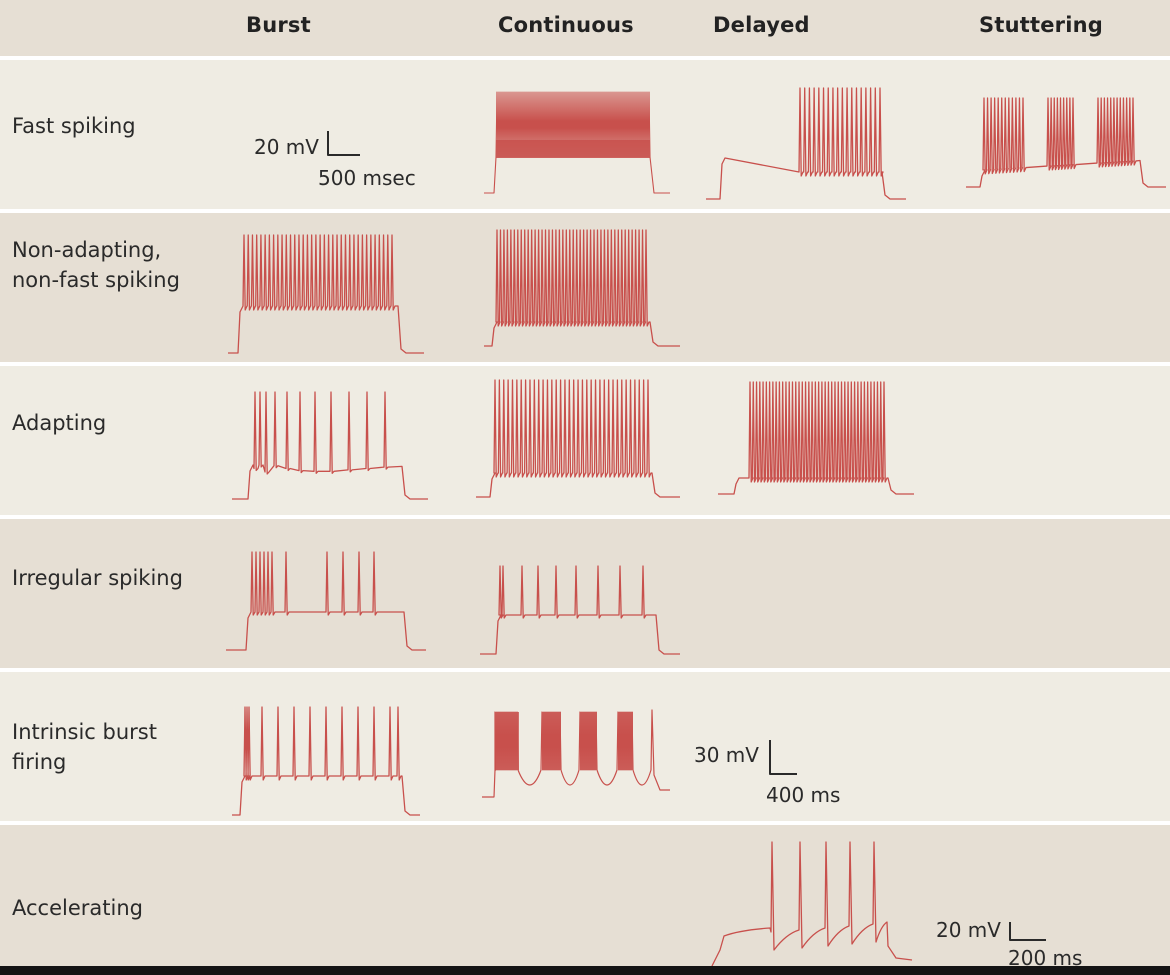 The image size is (1170, 975). What do you see at coordinates (97, 578) in the screenshot?
I see `row-label-irregular-spiking: Irregular spiking` at bounding box center [97, 578].